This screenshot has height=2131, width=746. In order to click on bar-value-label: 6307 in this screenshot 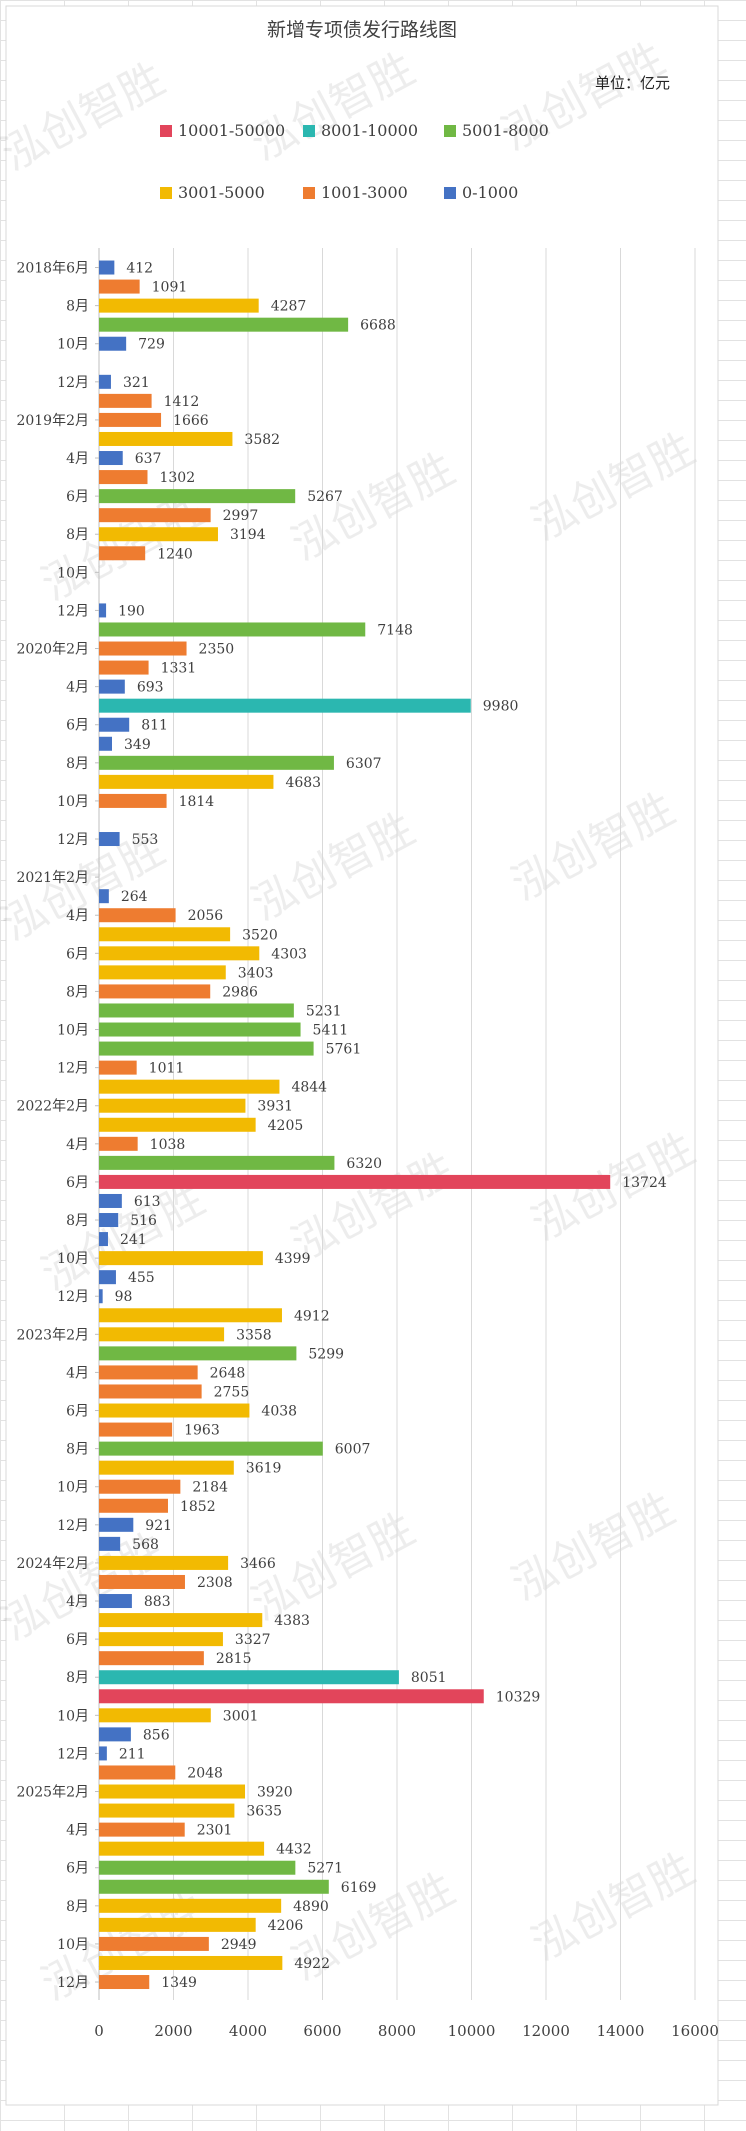, I will do `click(364, 764)`.